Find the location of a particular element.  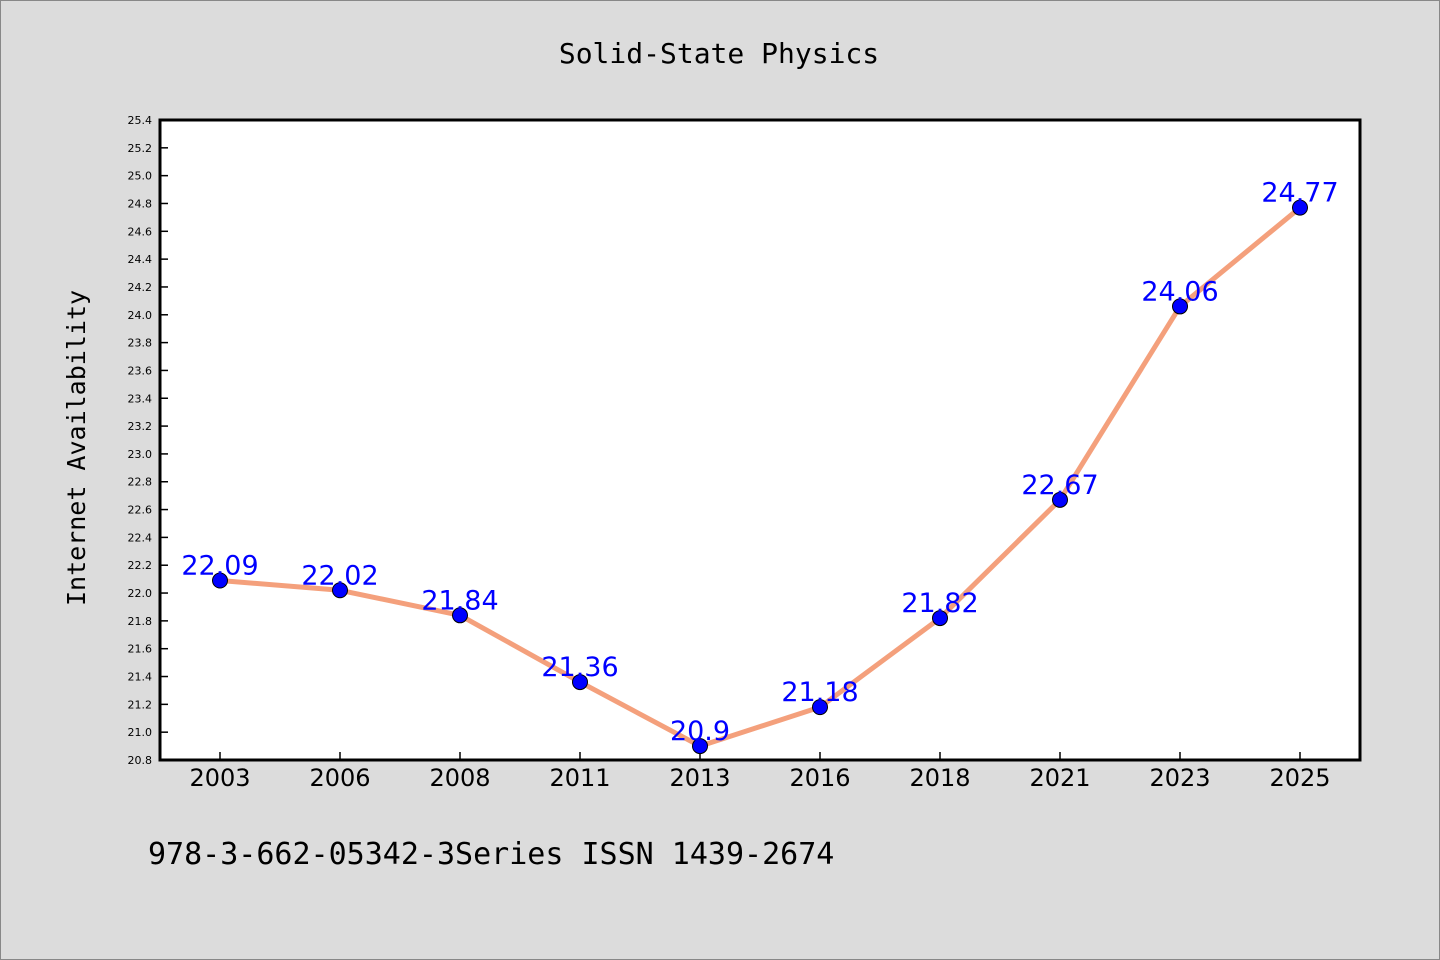

x-axis: 2003 2006 2008 2011 2013 2016 2018 2021 2023 2025 is located at coordinates (760, 772).